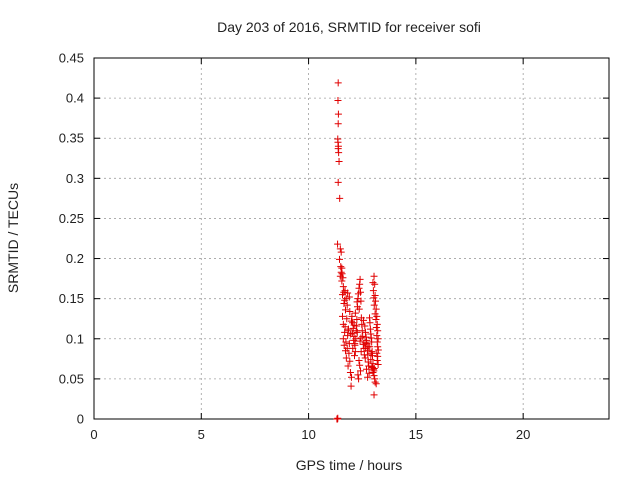 This screenshot has height=480, width=640. Describe the element at coordinates (13, 238) in the screenshot. I see `y-axis-label: SRMTID / TECUs` at that location.